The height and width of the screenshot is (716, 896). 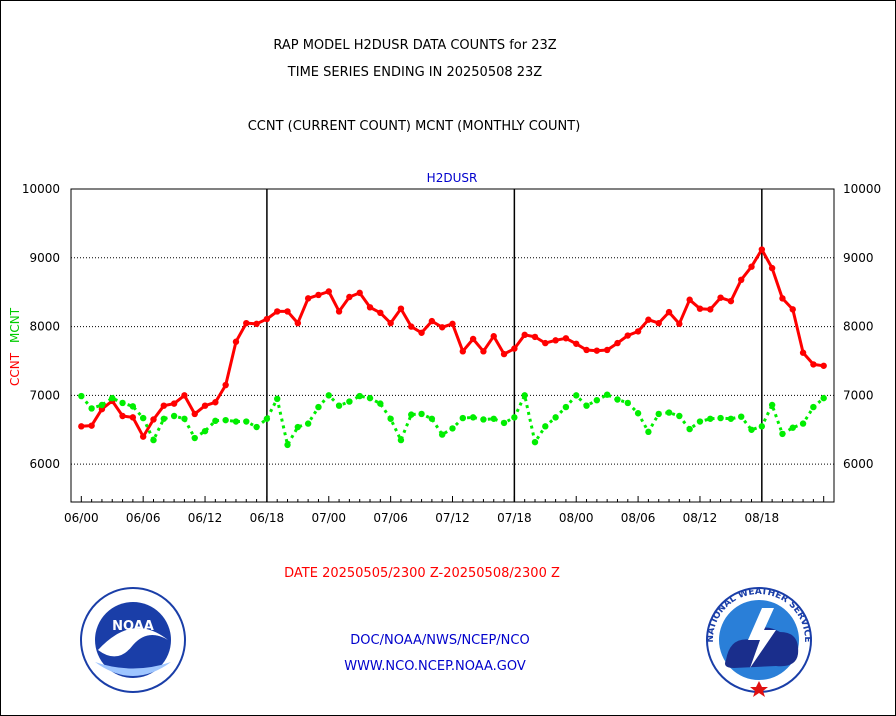 I want to click on nws-logo: NATIONAL WEATHER SERVICE, so click(x=759, y=642).